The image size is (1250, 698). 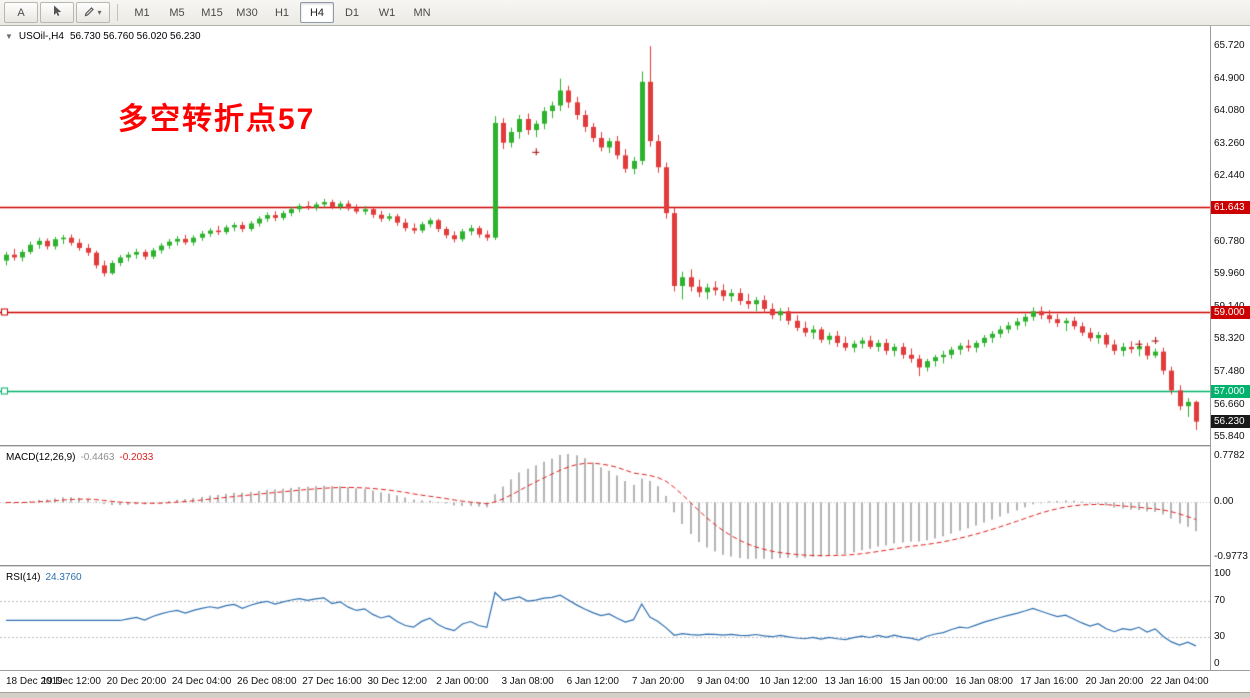 I want to click on macd-label: MACD(12,26,9) -0.4463 -0.2033, so click(x=79, y=457).